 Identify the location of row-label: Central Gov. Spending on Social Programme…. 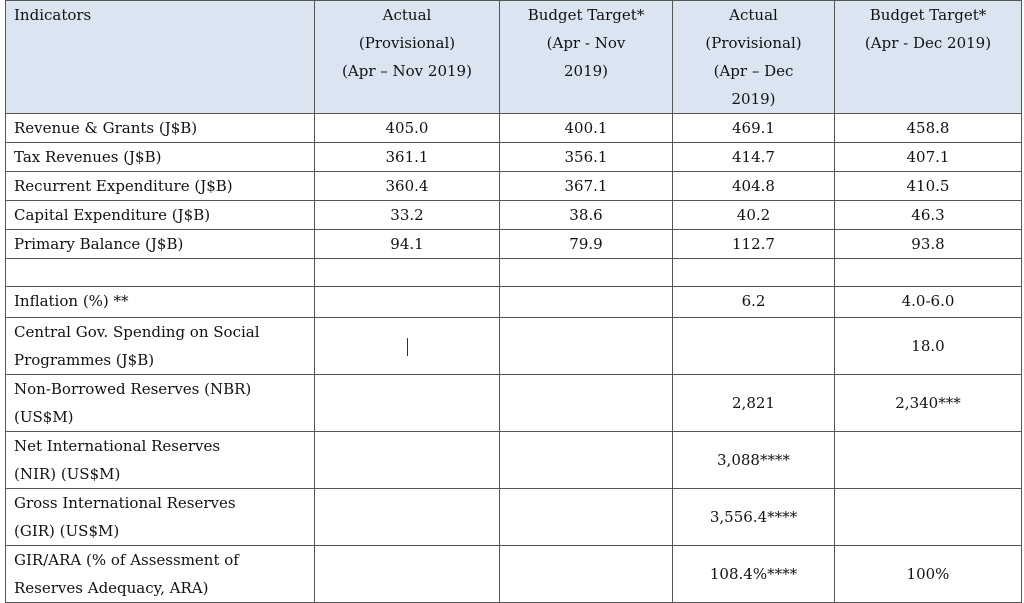
(160, 346).